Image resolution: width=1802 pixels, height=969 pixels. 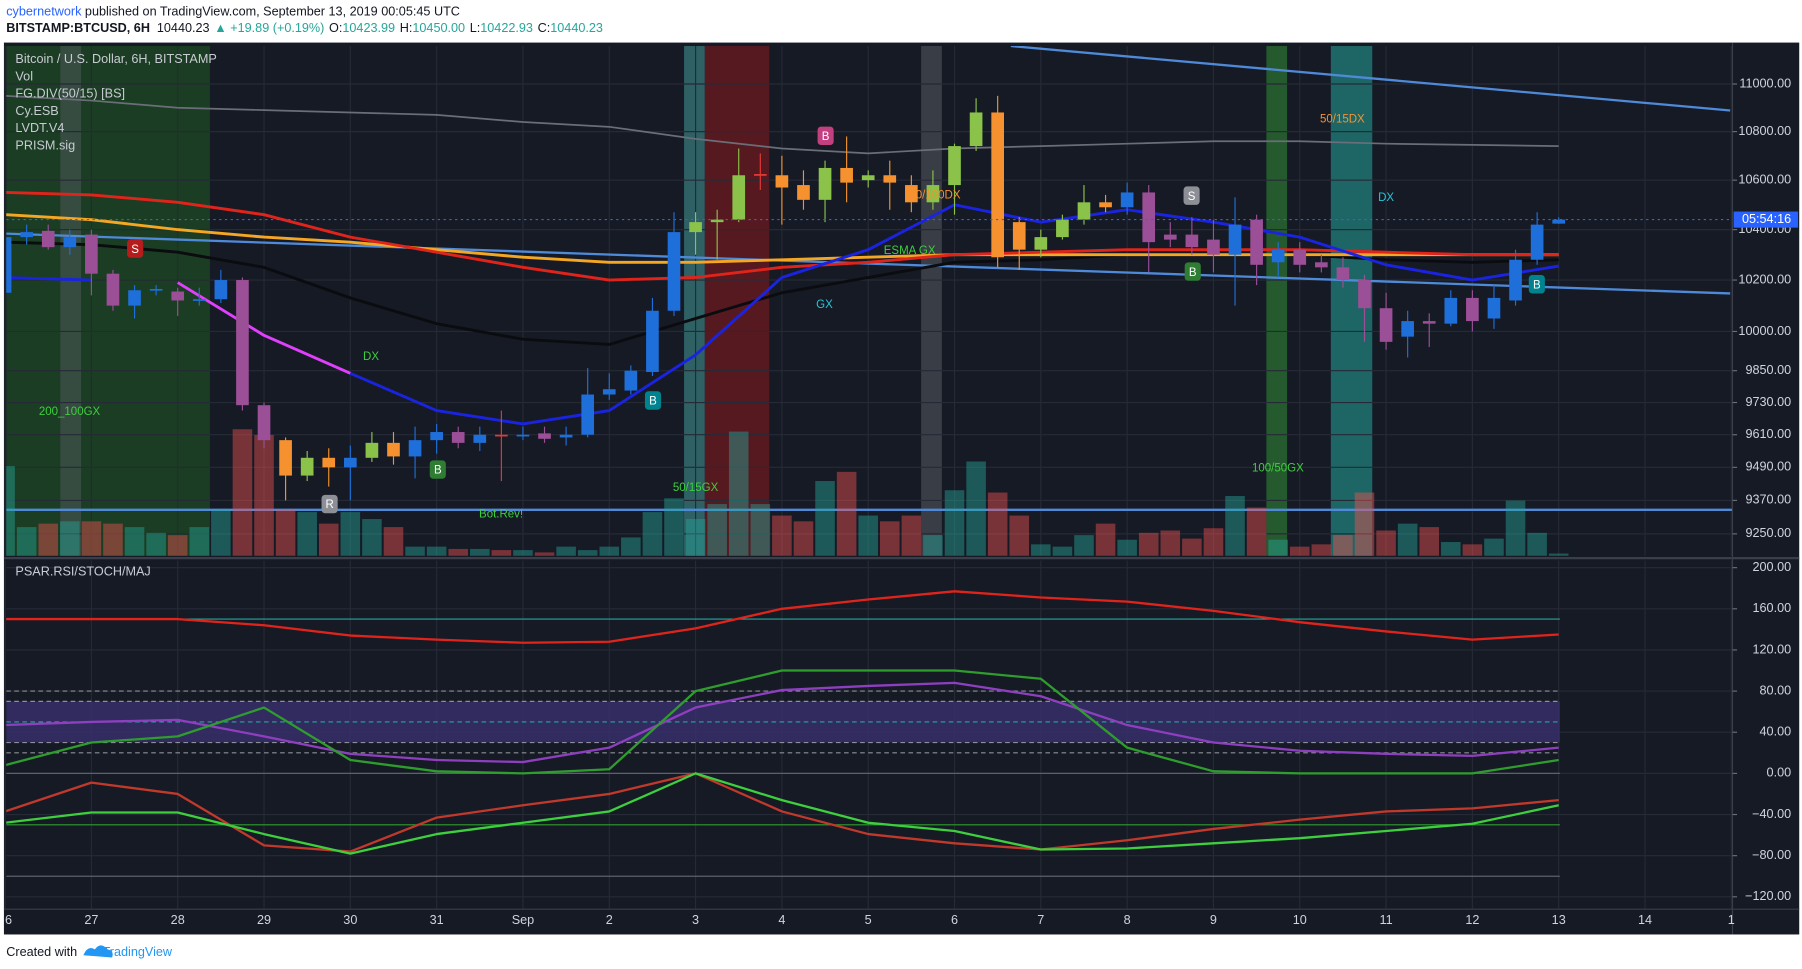 What do you see at coordinates (1768, 896) in the screenshot?
I see `y-tick-label: −120.00` at bounding box center [1768, 896].